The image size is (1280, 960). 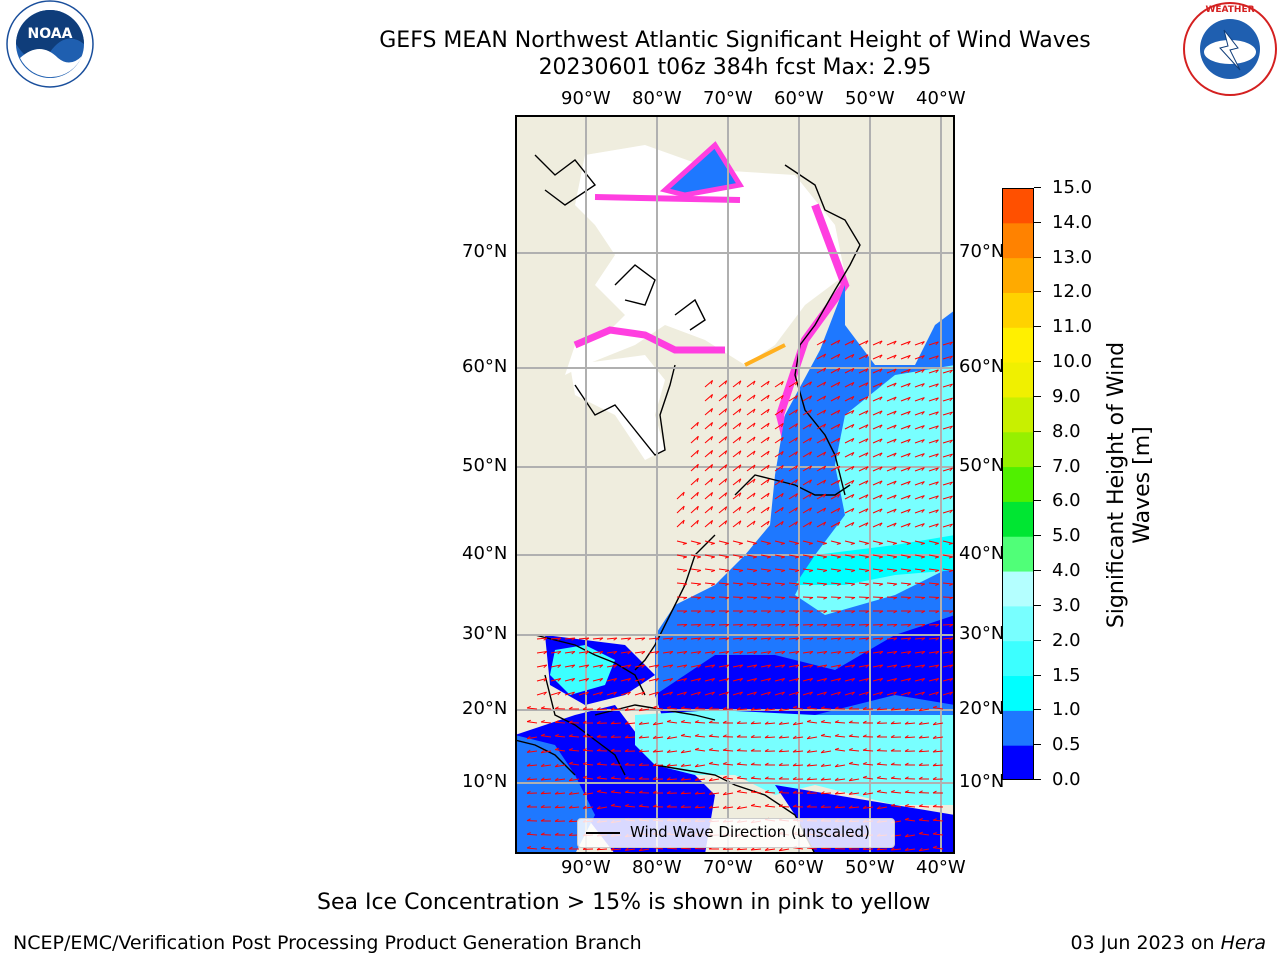 I want to click on lon-label-top: 90°W, so click(x=586, y=98).